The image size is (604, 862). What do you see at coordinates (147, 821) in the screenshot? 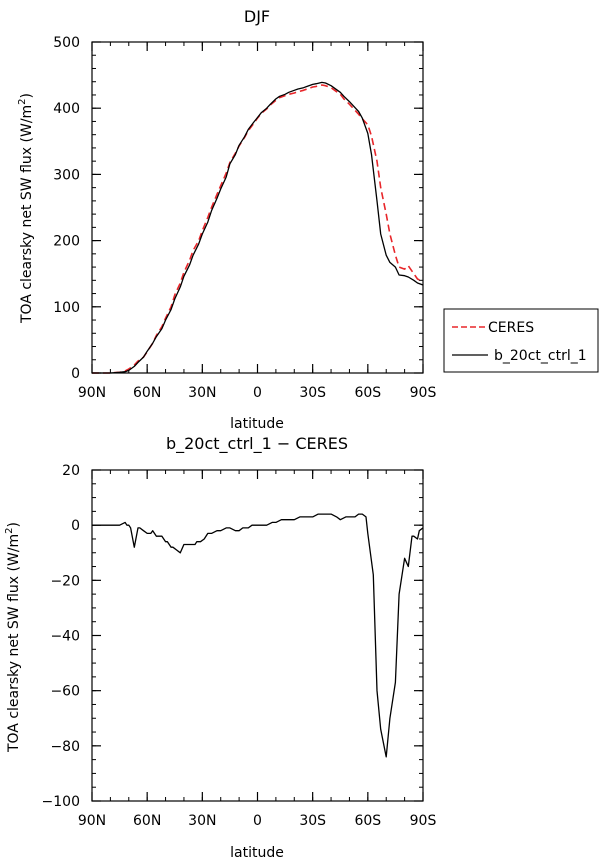
I see `bottom-x-tick-label: 60N` at bounding box center [147, 821].